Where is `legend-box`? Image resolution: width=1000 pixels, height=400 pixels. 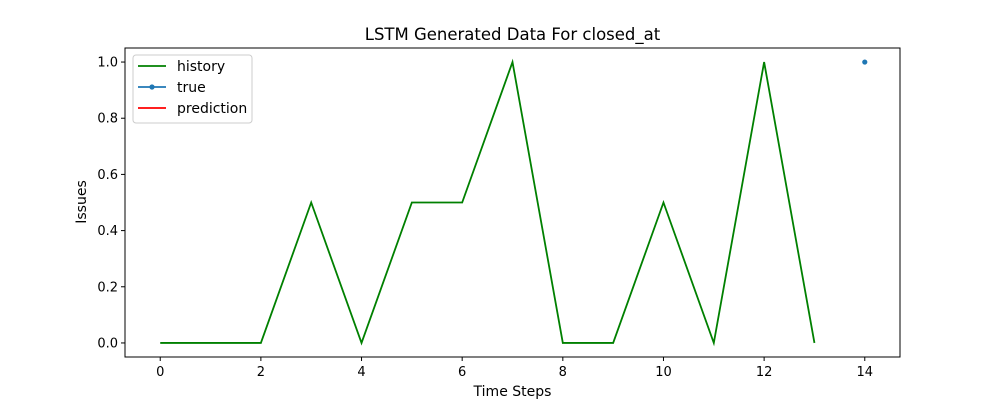 legend-box is located at coordinates (192, 89).